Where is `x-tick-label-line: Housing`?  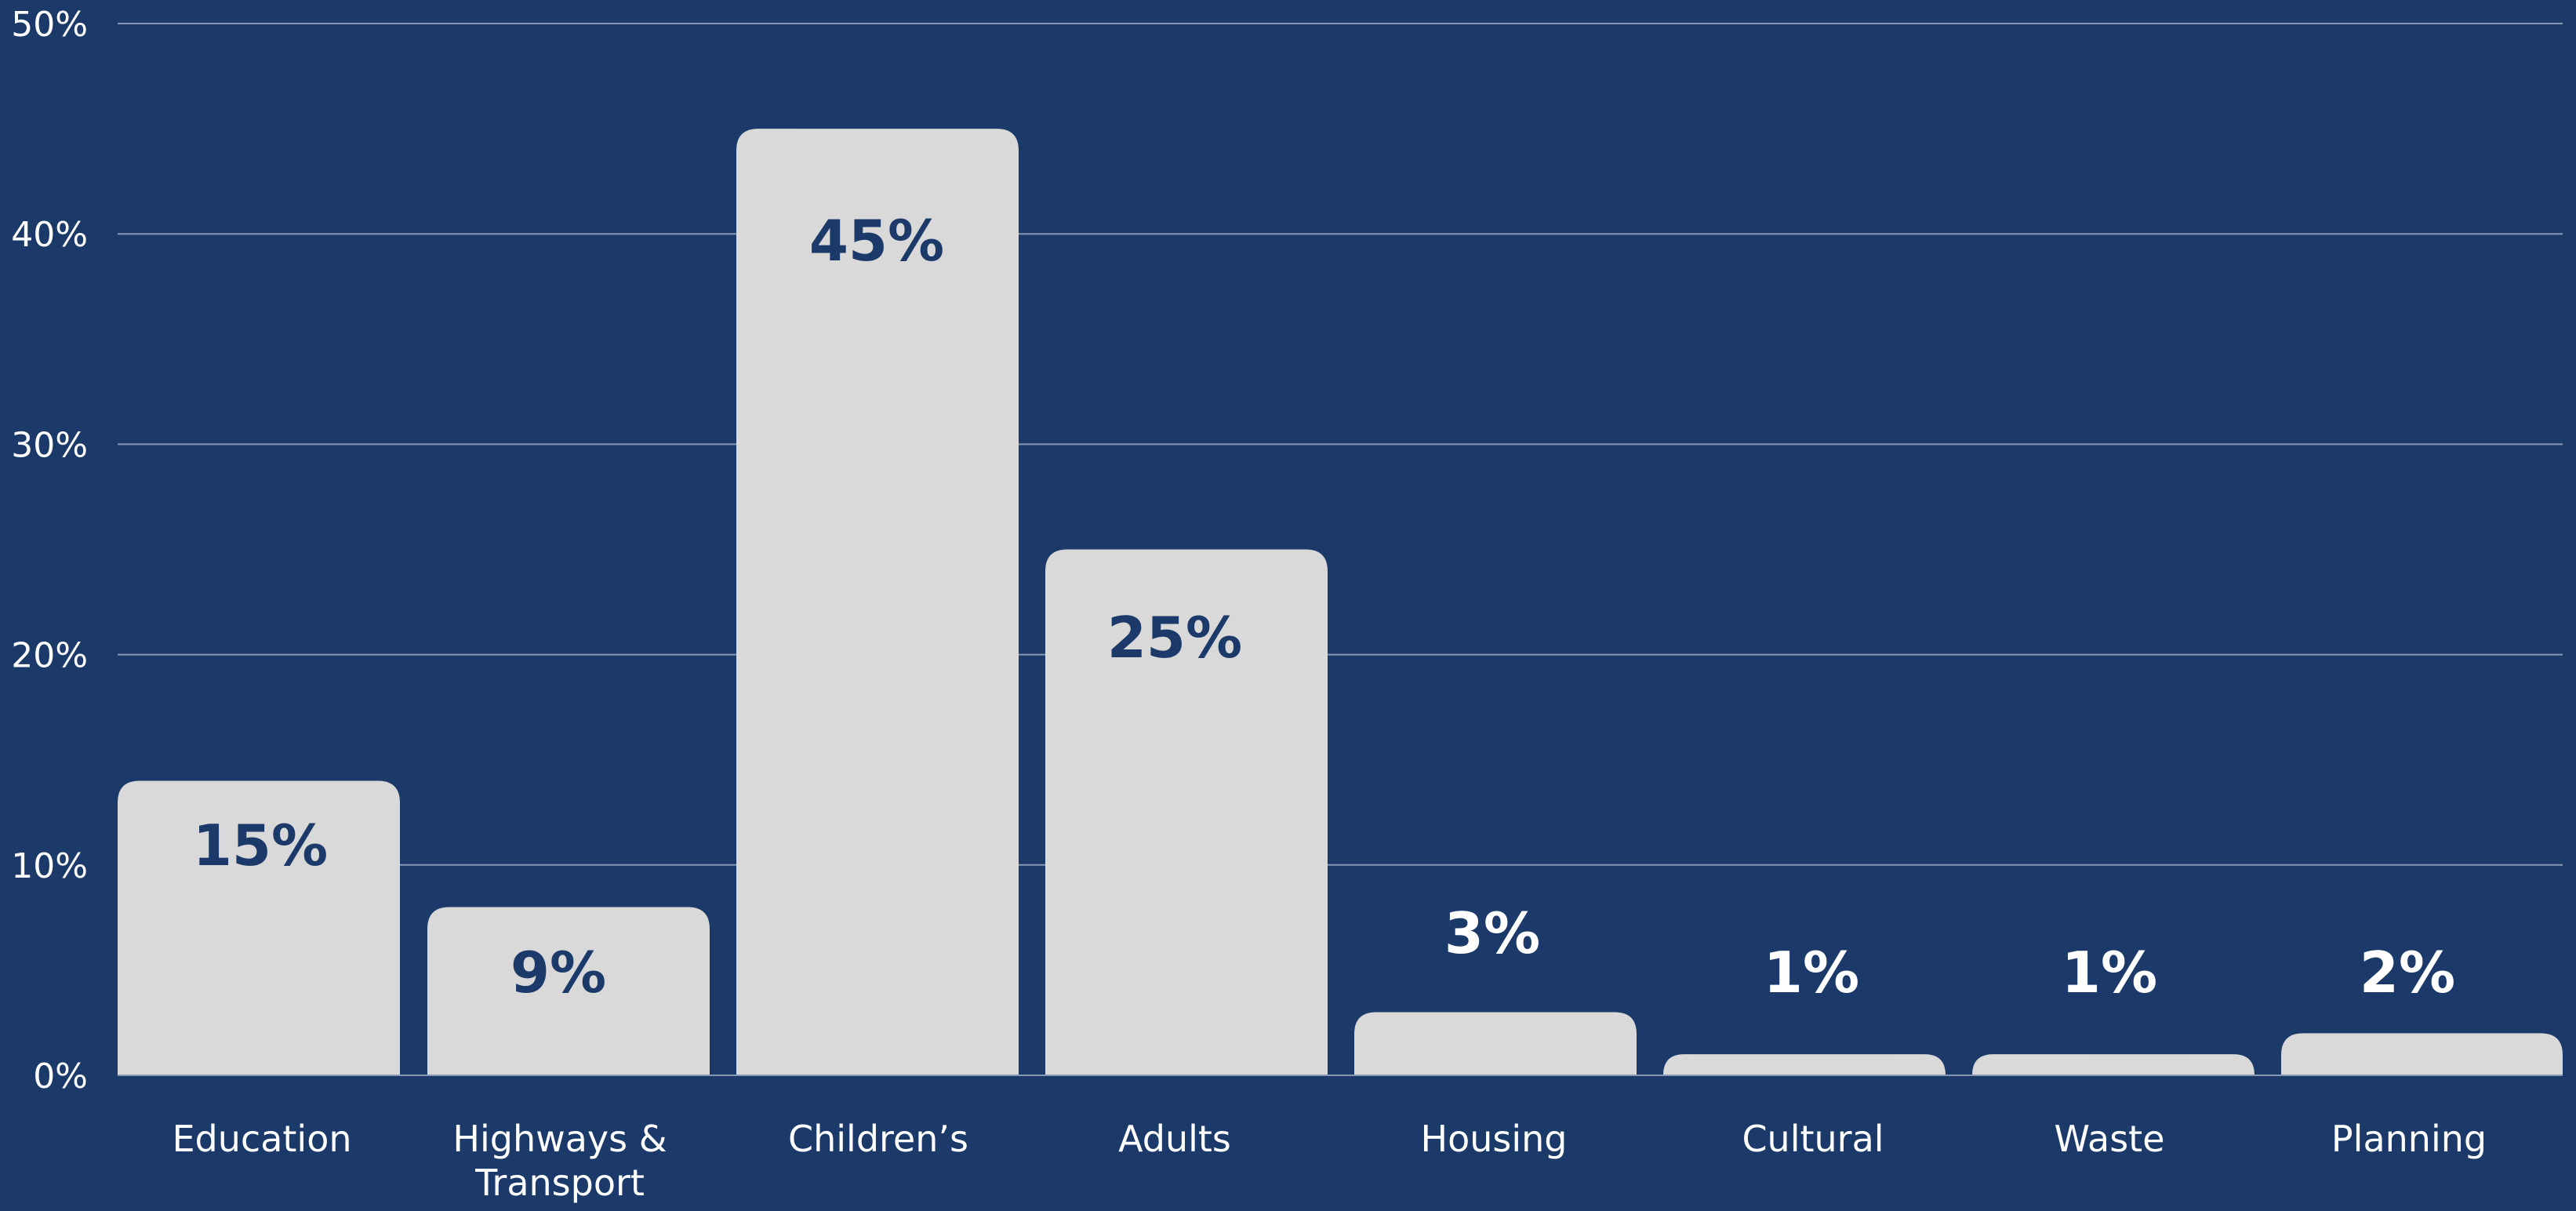 x-tick-label-line: Housing is located at coordinates (1494, 1139).